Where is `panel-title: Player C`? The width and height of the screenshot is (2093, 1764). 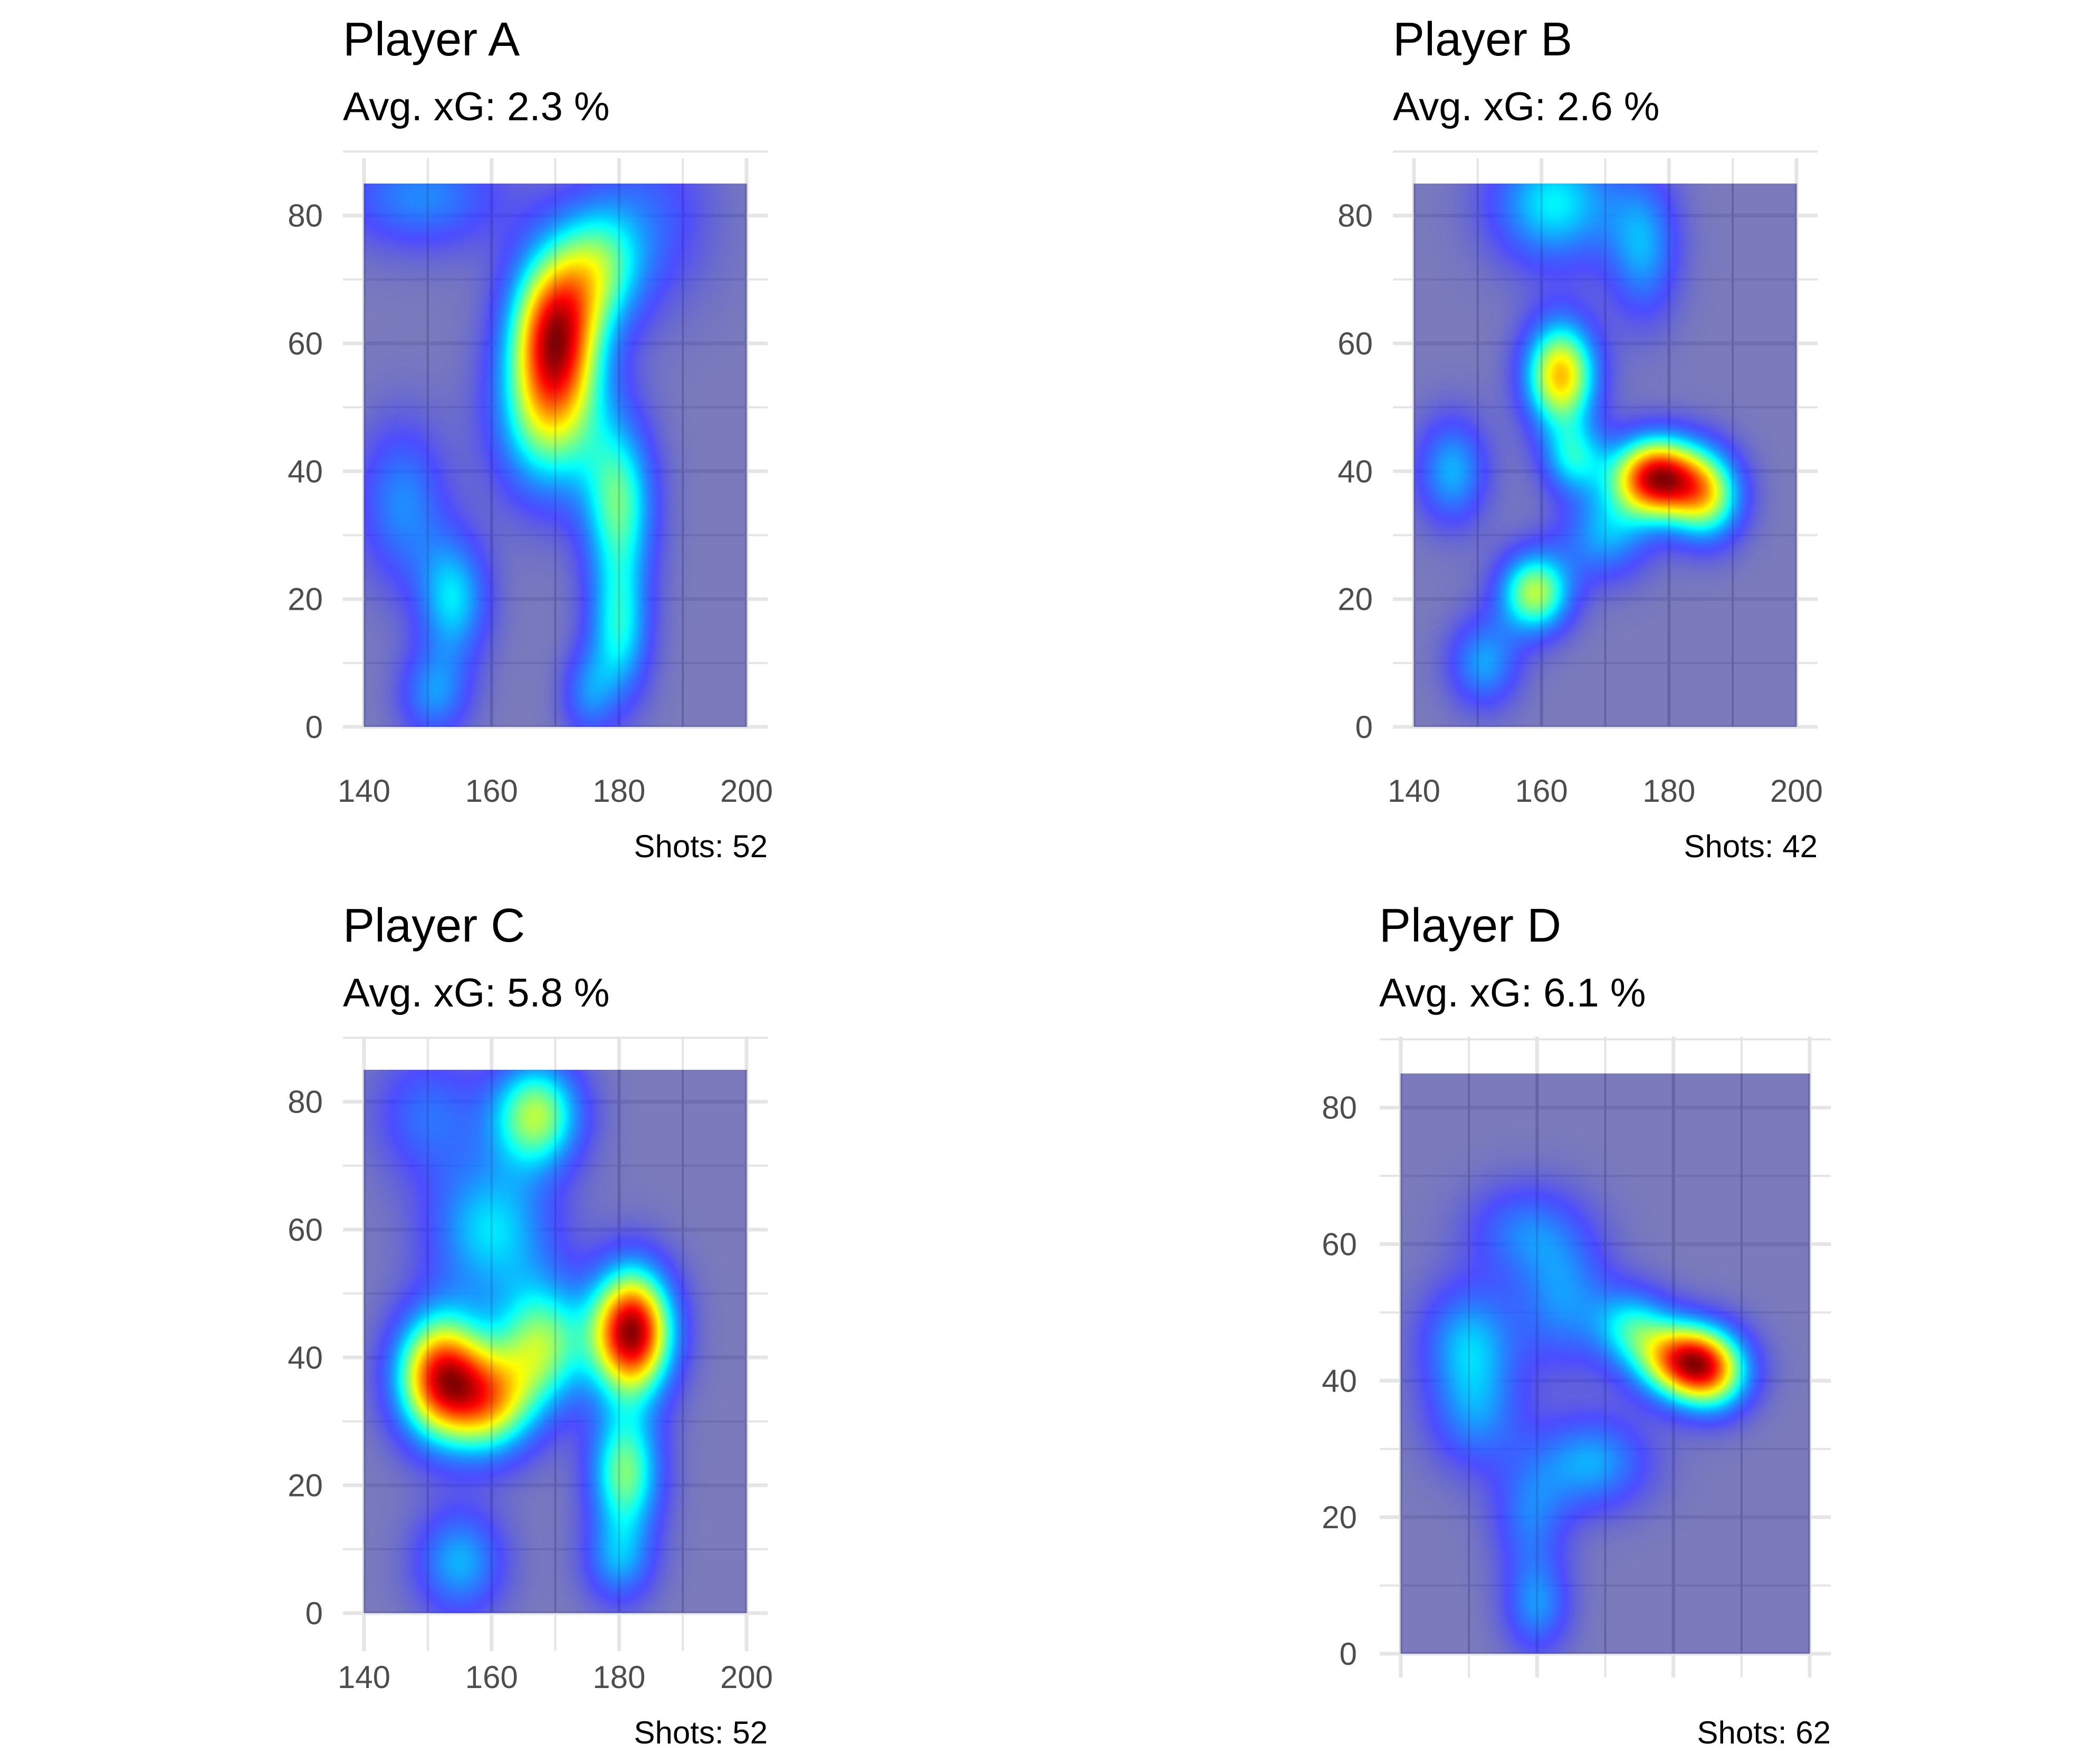 panel-title: Player C is located at coordinates (434, 925).